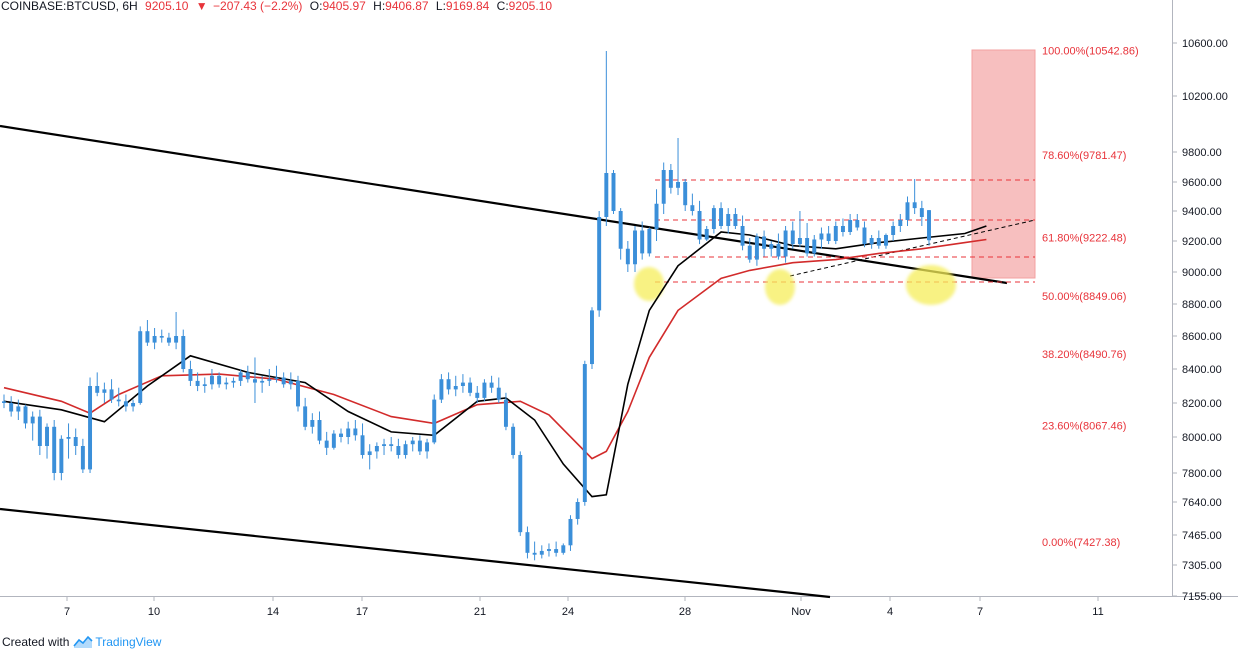 This screenshot has height=651, width=1238. What do you see at coordinates (1003, 164) in the screenshot?
I see `target-zone-box` at bounding box center [1003, 164].